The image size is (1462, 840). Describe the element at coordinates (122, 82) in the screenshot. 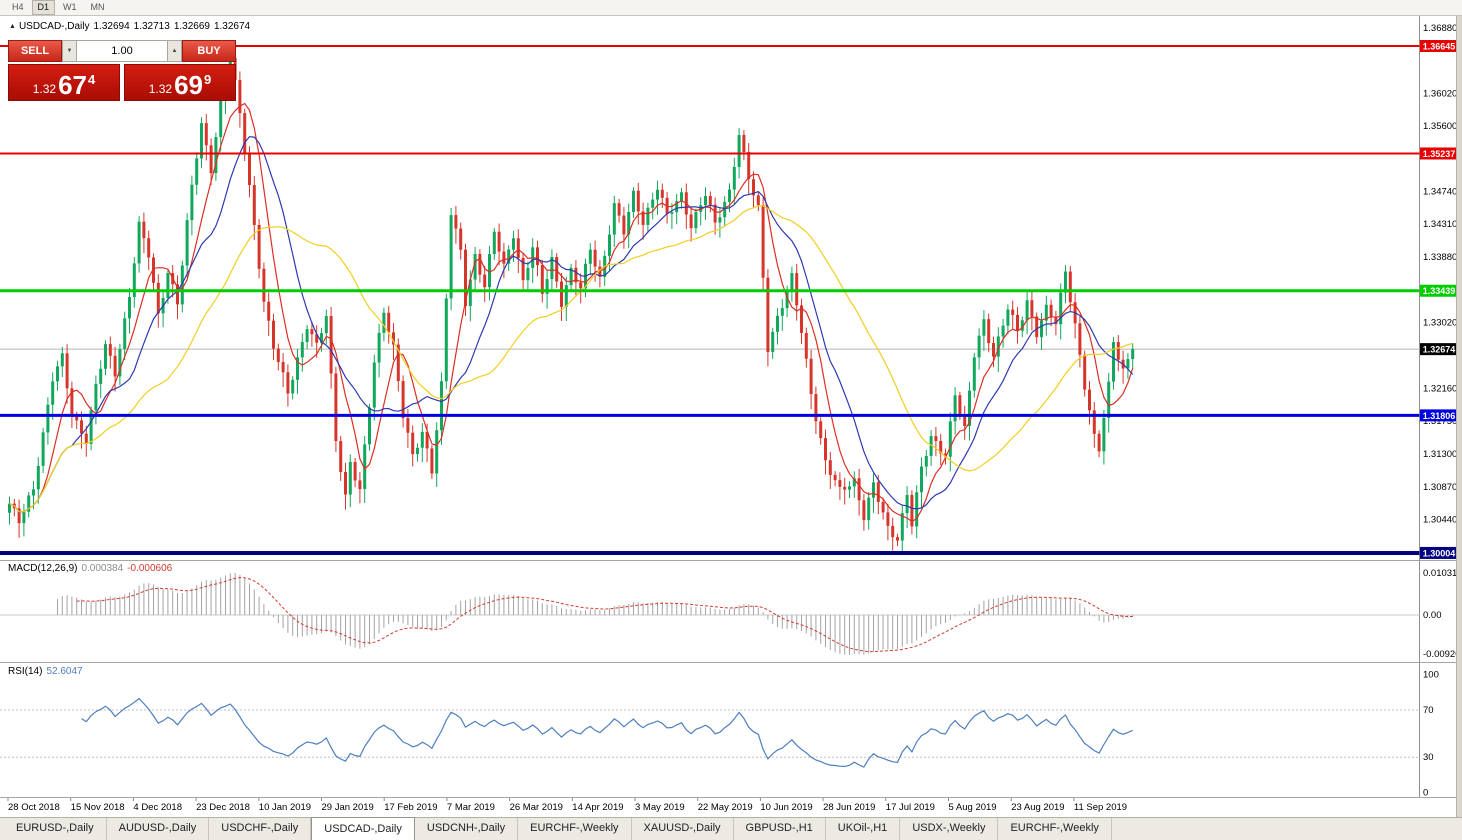

I see `bid-ask-row: 1.32 67 4 1.32 69 9` at that location.